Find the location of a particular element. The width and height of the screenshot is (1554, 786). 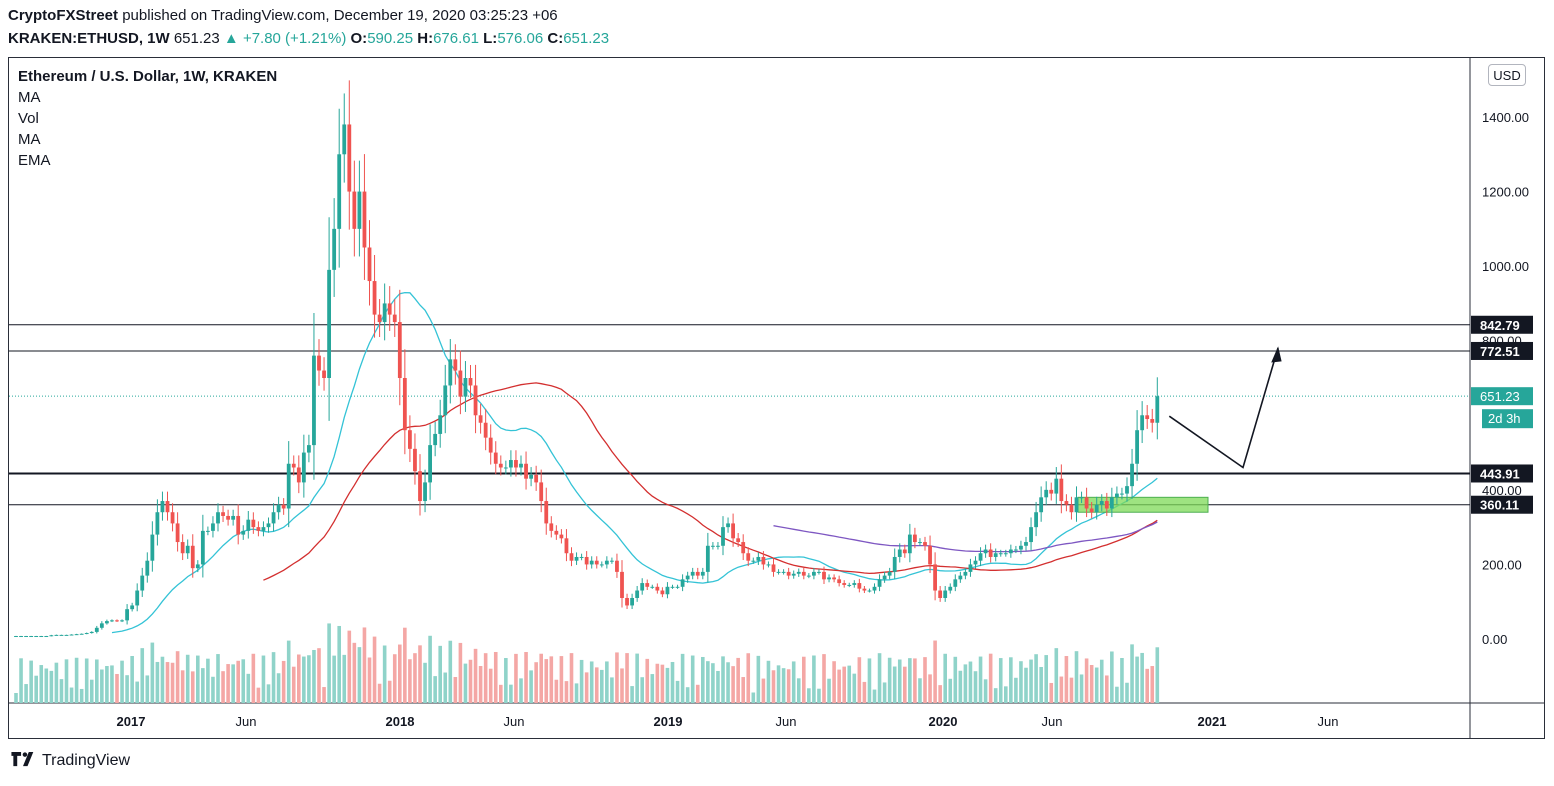

y-tick-label: 0.00 is located at coordinates (1494, 639).